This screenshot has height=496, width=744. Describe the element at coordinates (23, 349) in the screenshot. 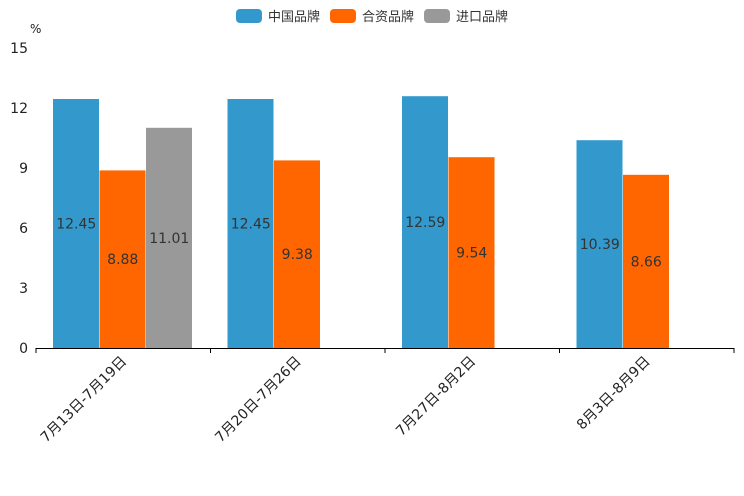

I see `y-tick-label: 0` at that location.